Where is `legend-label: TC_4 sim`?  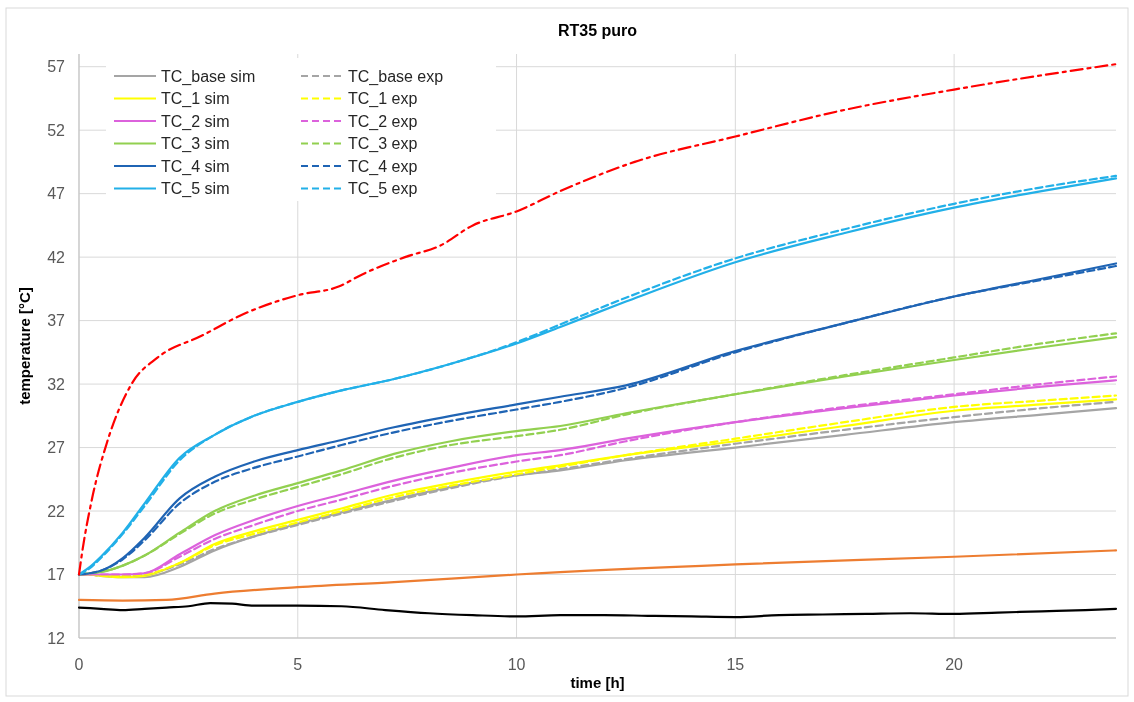
legend-label: TC_4 sim is located at coordinates (195, 166).